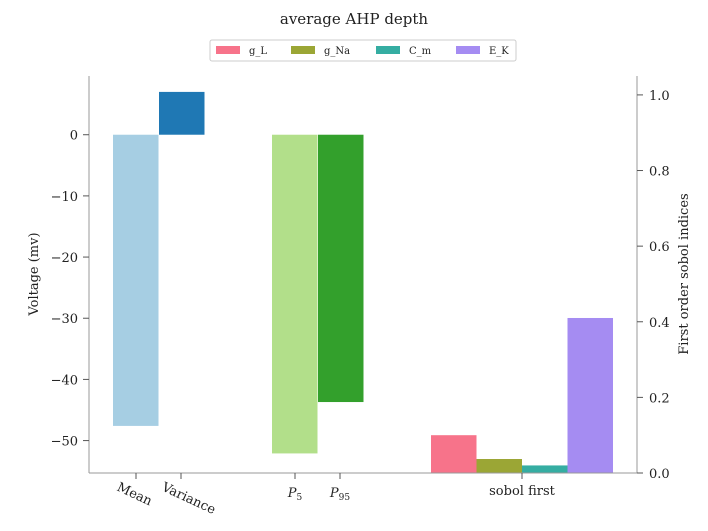 Image resolution: width=708 pixels, height=531 pixels. I want to click on x-tick-label-sobol: sobol first, so click(522, 491).